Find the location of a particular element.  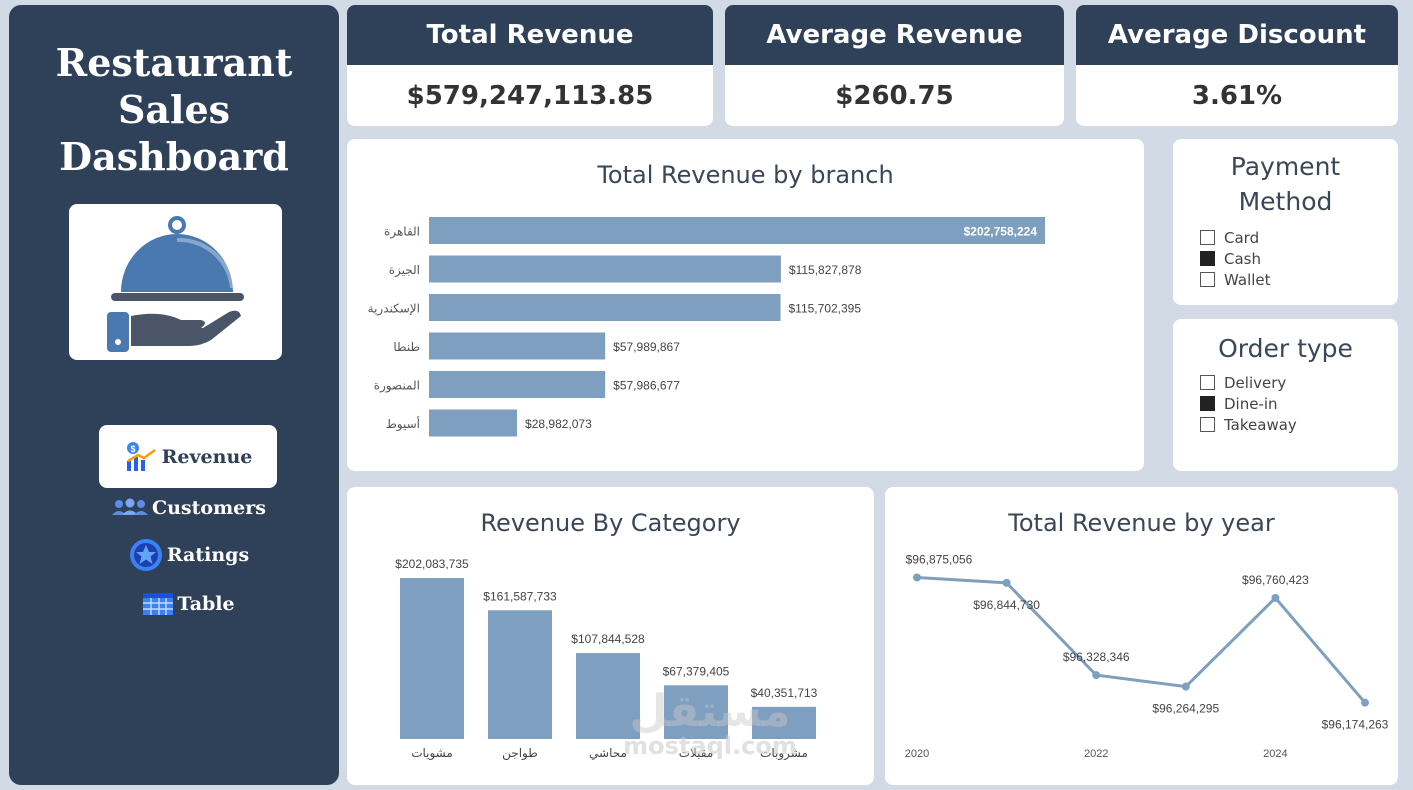

category-data-label: $202,083,735 is located at coordinates (432, 564).